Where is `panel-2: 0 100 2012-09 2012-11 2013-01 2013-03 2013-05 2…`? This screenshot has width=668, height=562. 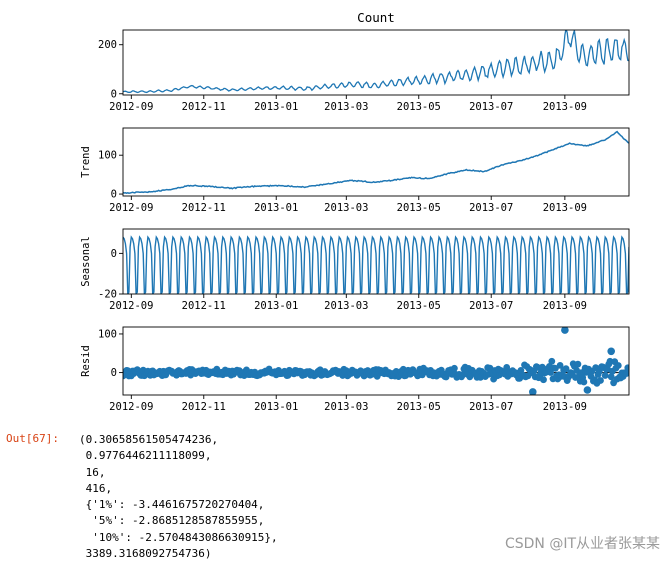 panel-2: 0 100 2012-09 2012-11 2013-01 2013-03 2013-05 2… is located at coordinates (355, 170).